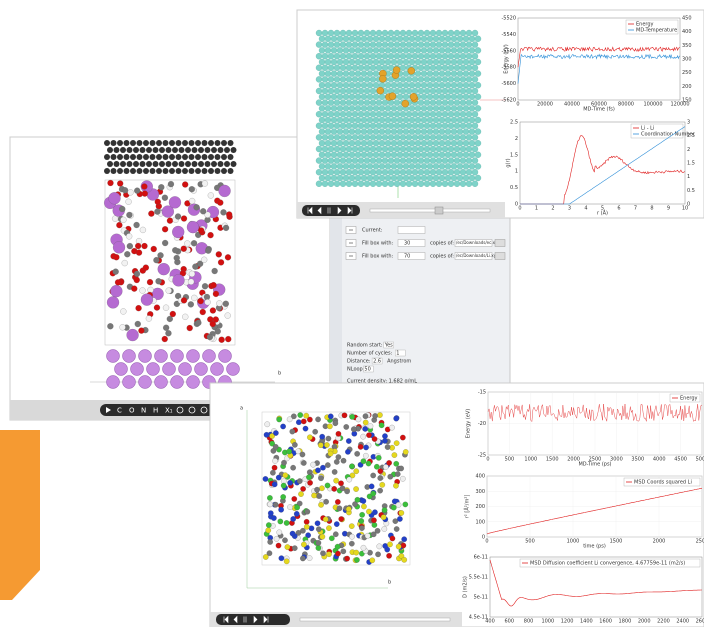  I want to click on y-tick-label: 2.5, so click(514, 123).